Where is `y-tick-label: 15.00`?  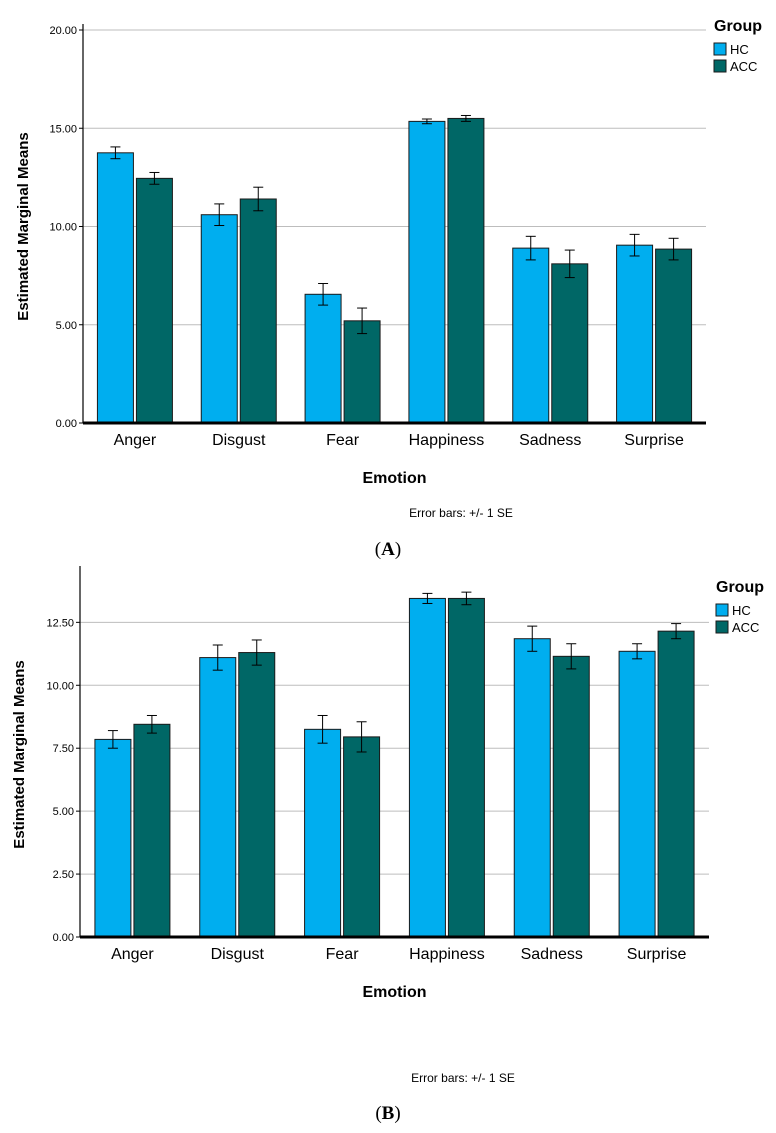
y-tick-label: 15.00 is located at coordinates (63, 129).